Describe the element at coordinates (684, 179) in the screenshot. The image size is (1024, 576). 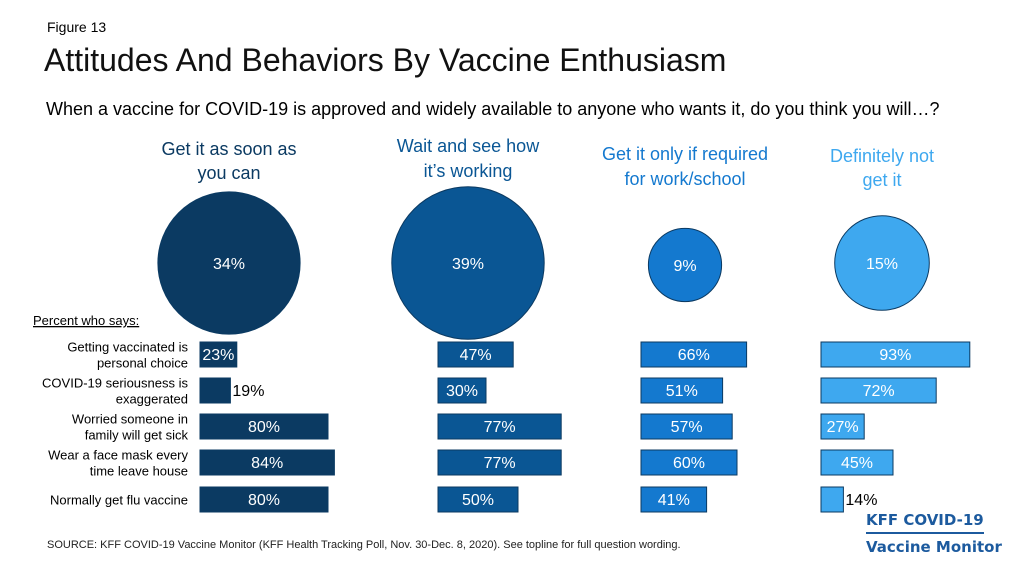
I see `group-label-3-line-2: for work/school` at that location.